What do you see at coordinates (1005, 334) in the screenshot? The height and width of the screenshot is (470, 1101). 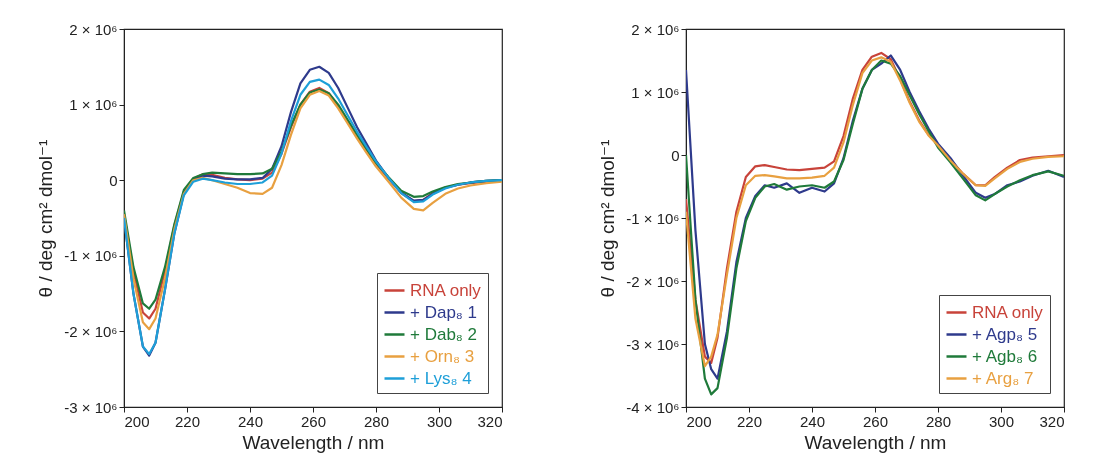 I see `legend-label: + Agp₈ 5` at bounding box center [1005, 334].